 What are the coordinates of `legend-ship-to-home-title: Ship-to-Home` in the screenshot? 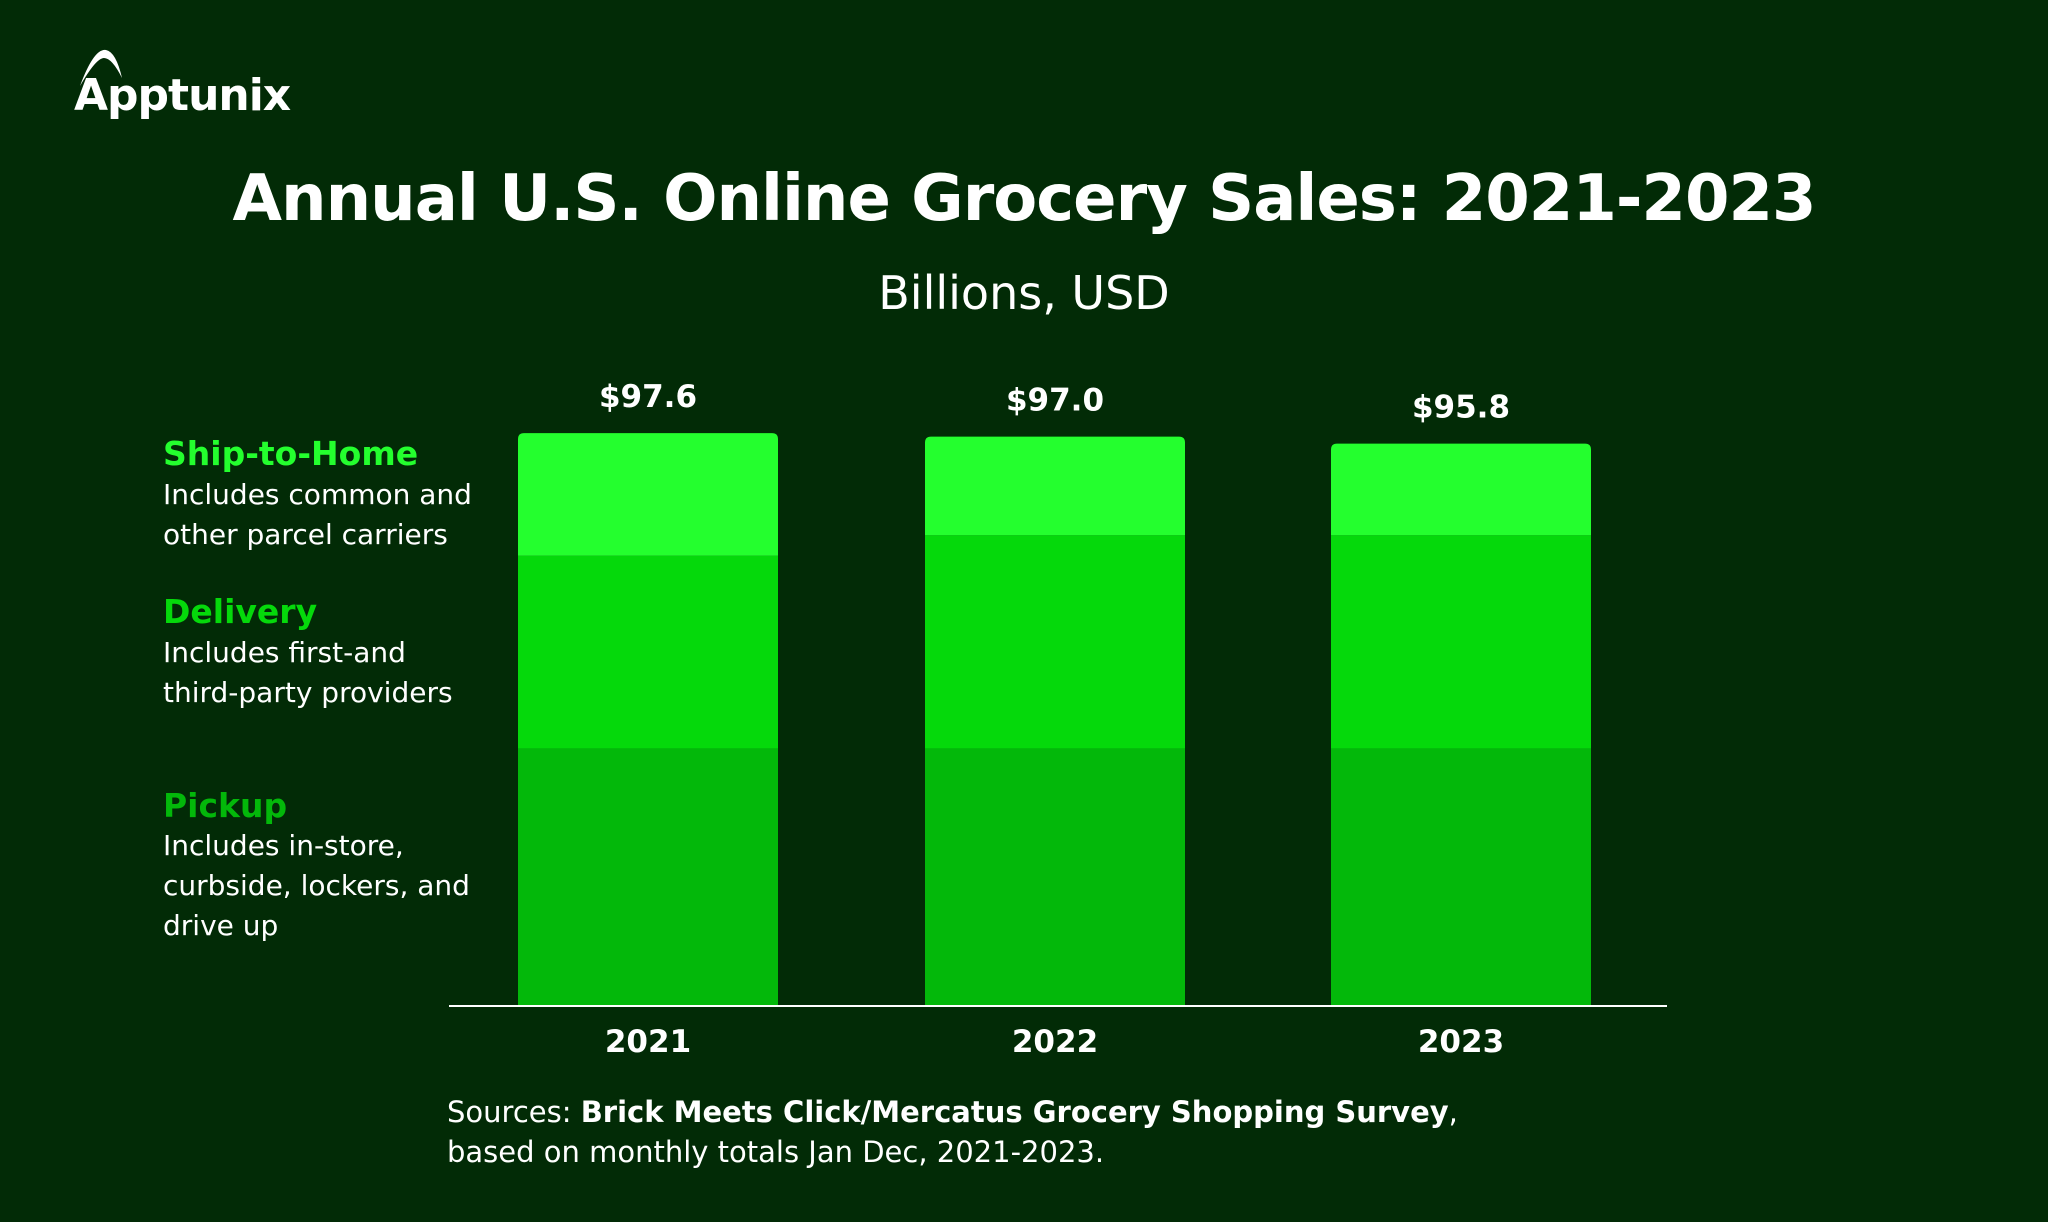 It's located at (291, 453).